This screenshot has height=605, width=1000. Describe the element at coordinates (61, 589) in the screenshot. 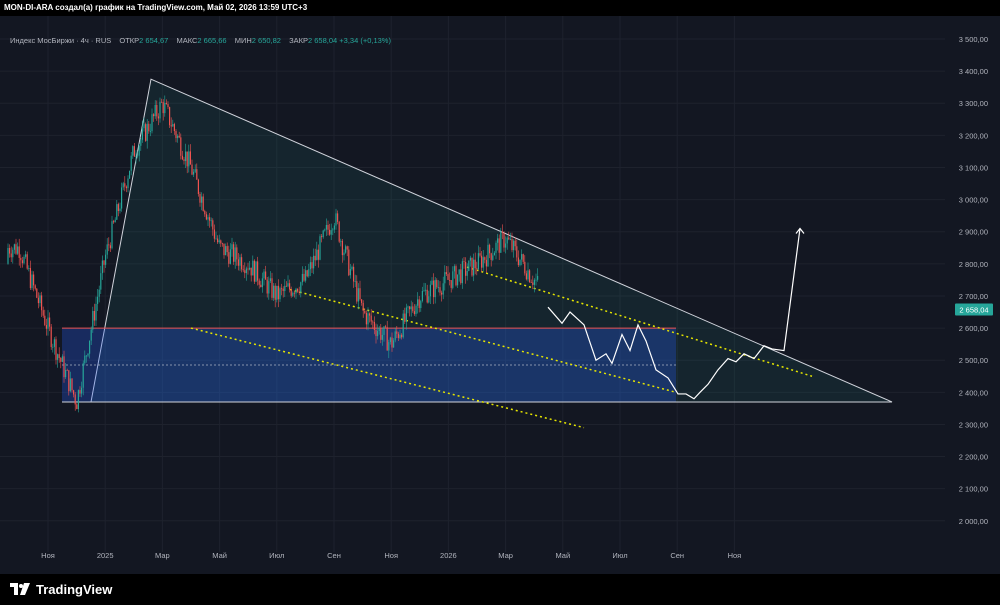

I see `tradingview-logo: TradingView` at that location.